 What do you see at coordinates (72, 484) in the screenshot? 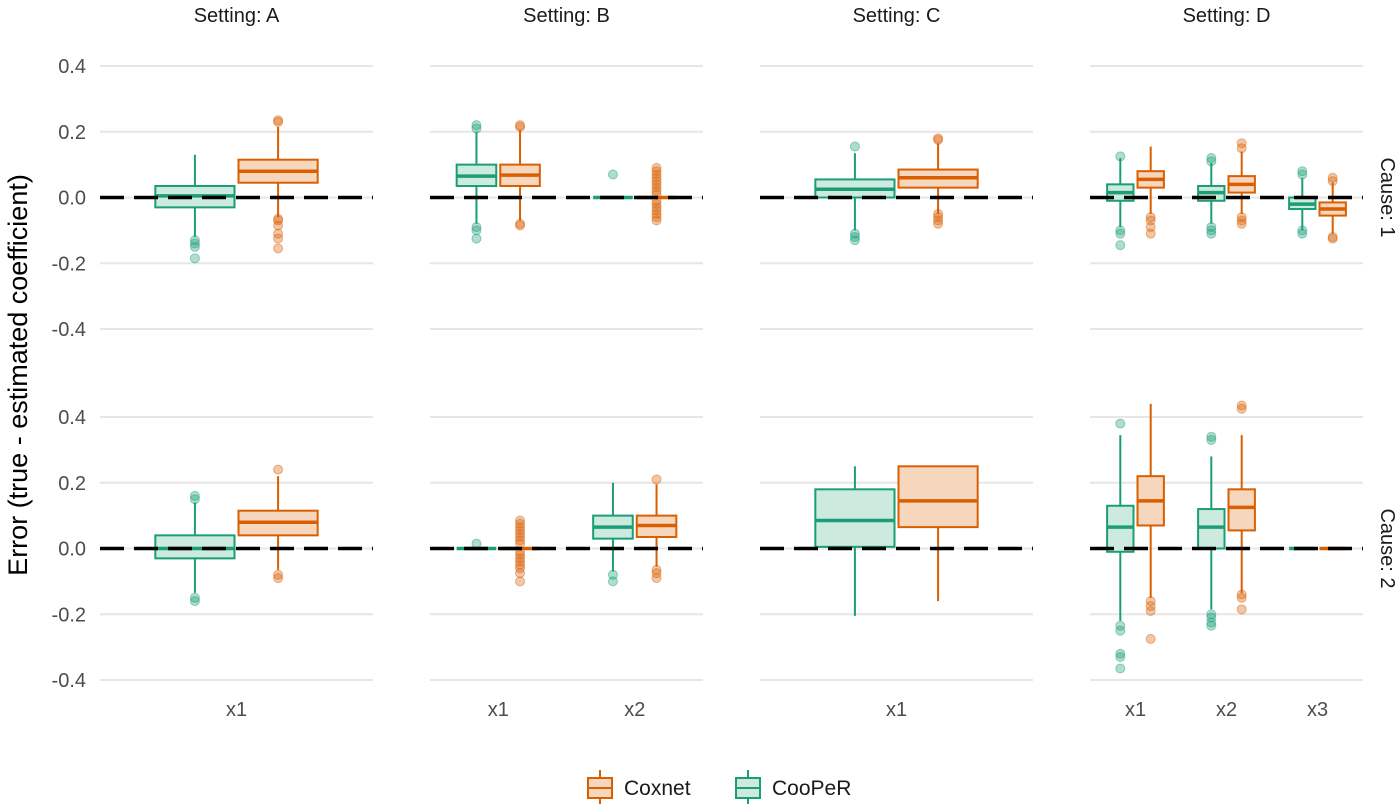
I see `y-tick-label: 0.2` at bounding box center [72, 484].